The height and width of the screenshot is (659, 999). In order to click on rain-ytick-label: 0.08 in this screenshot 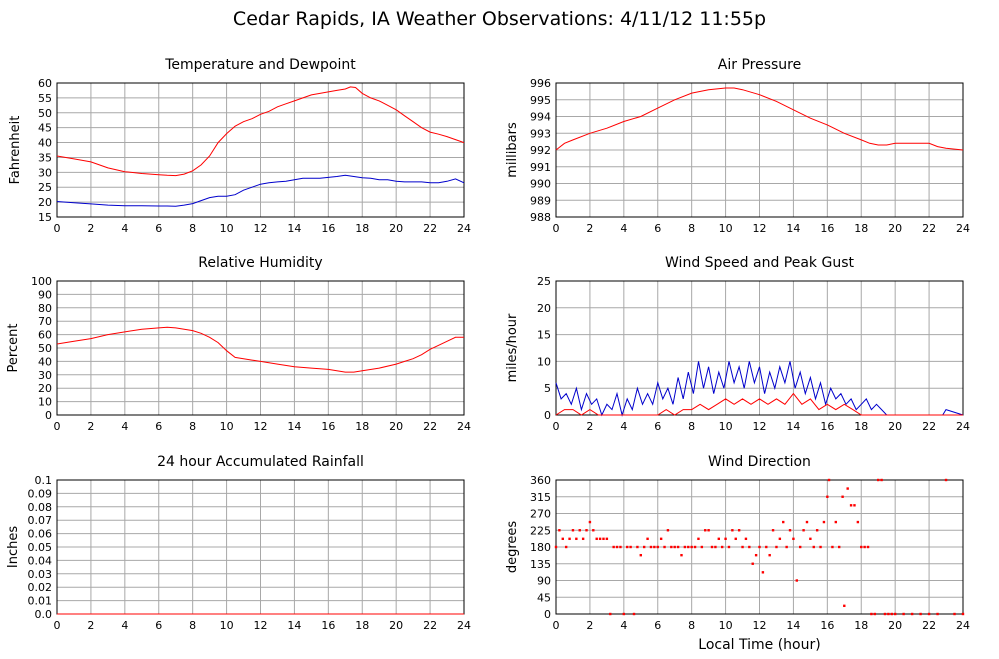, I will do `click(40, 507)`.